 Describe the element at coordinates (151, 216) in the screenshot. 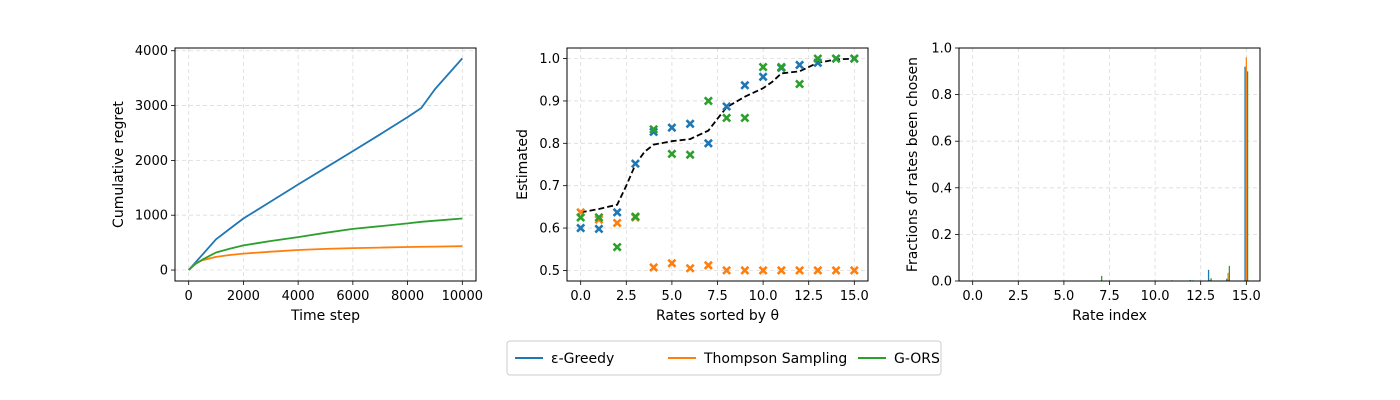

I see `y-tick-label: 1000` at that location.